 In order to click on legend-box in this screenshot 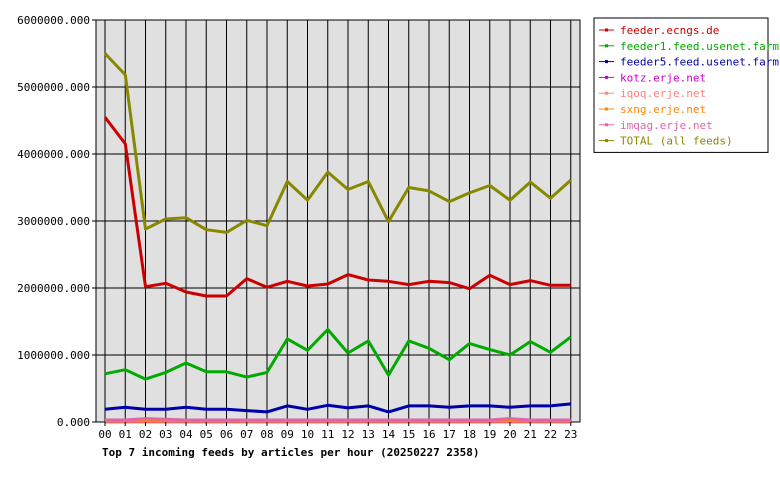, I will do `click(681, 85)`.